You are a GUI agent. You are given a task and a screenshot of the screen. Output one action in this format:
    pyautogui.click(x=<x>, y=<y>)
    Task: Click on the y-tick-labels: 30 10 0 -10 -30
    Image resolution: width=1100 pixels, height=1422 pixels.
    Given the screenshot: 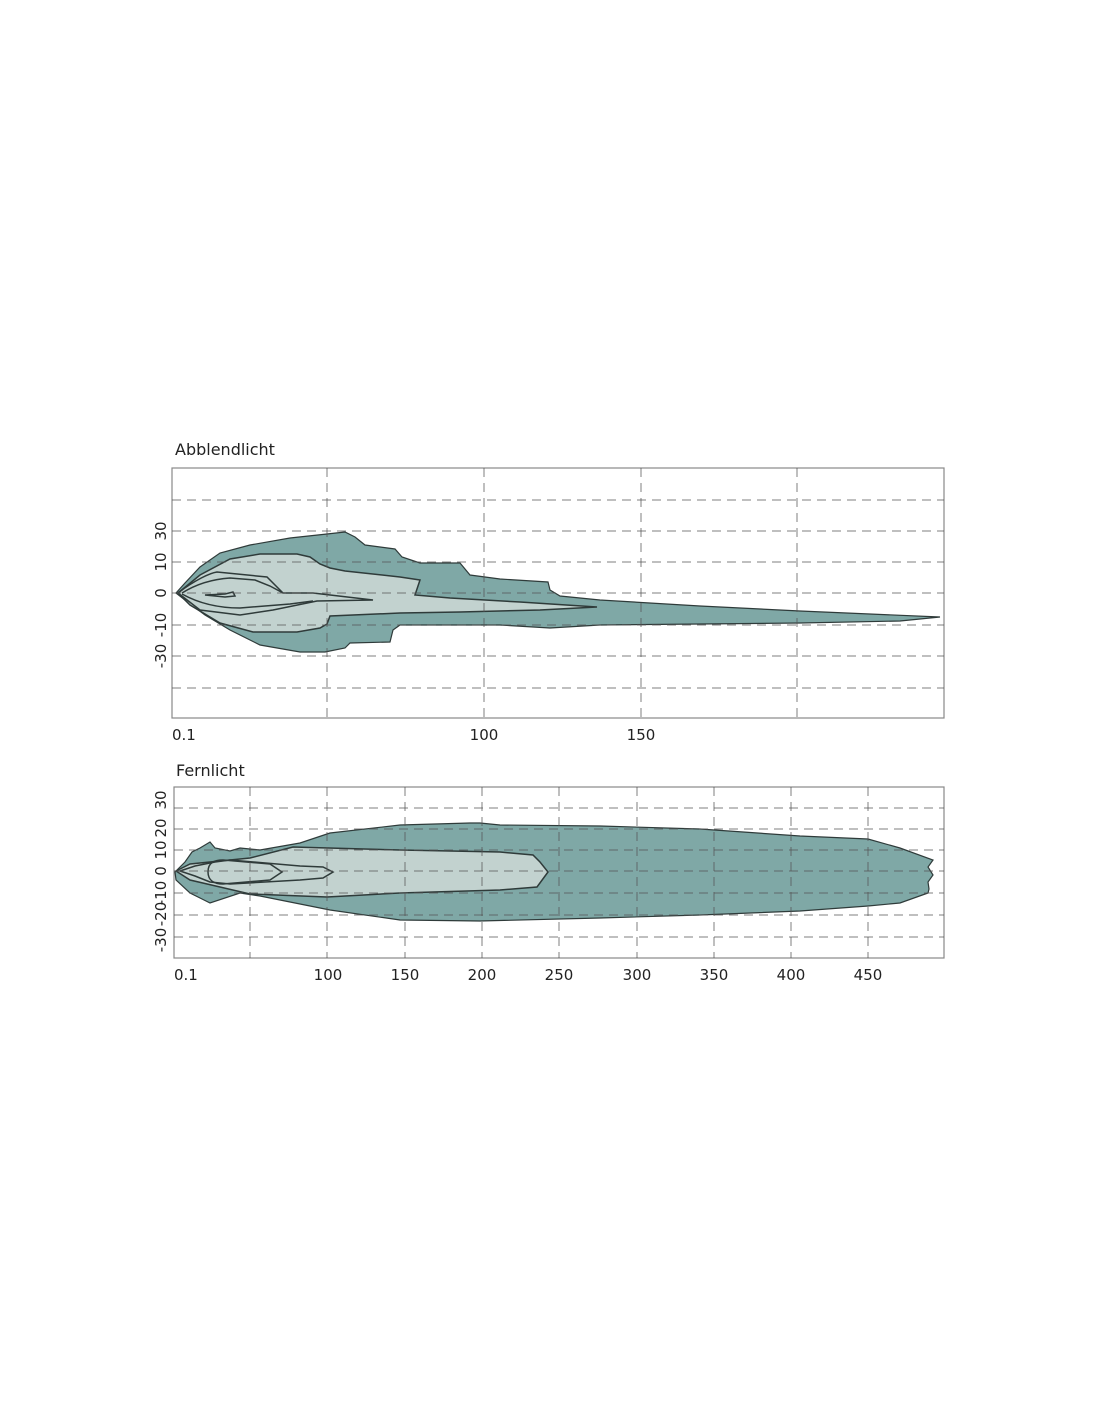 What is the action you would take?
    pyautogui.click(x=161, y=594)
    